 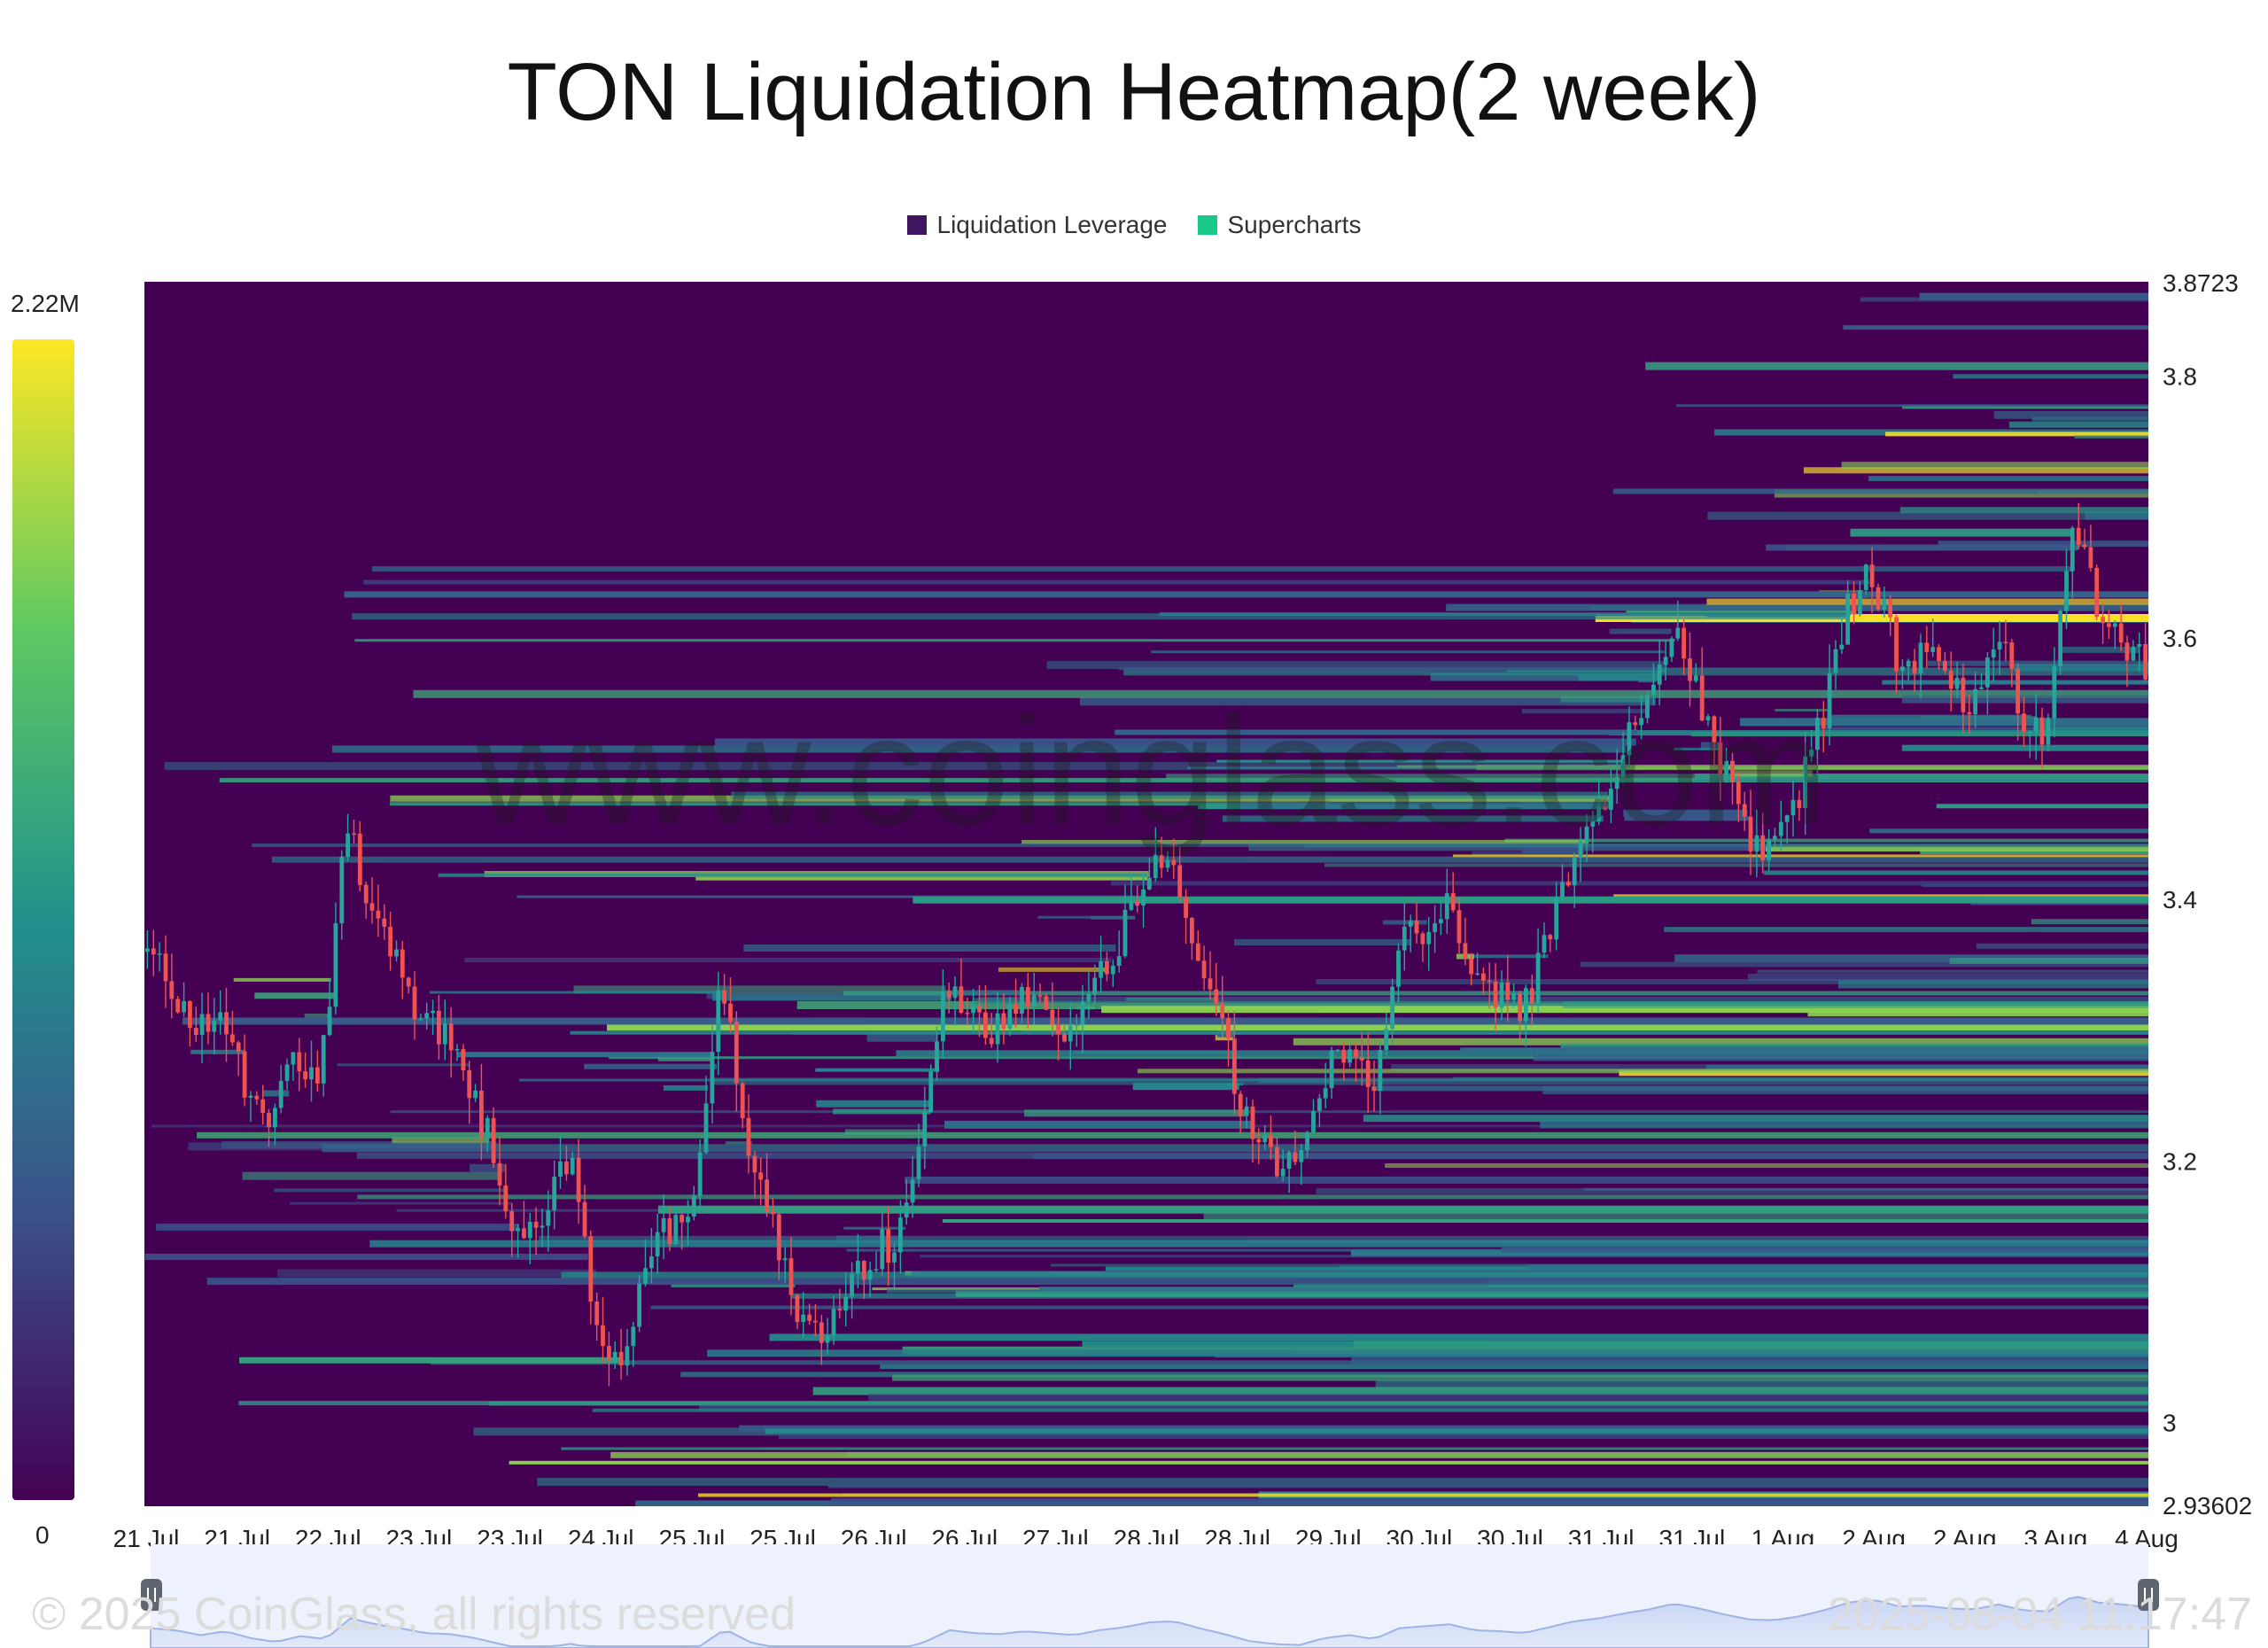 What do you see at coordinates (1134, 92) in the screenshot?
I see `chart-title: TON Liquidation Heatmap(2 week)` at bounding box center [1134, 92].